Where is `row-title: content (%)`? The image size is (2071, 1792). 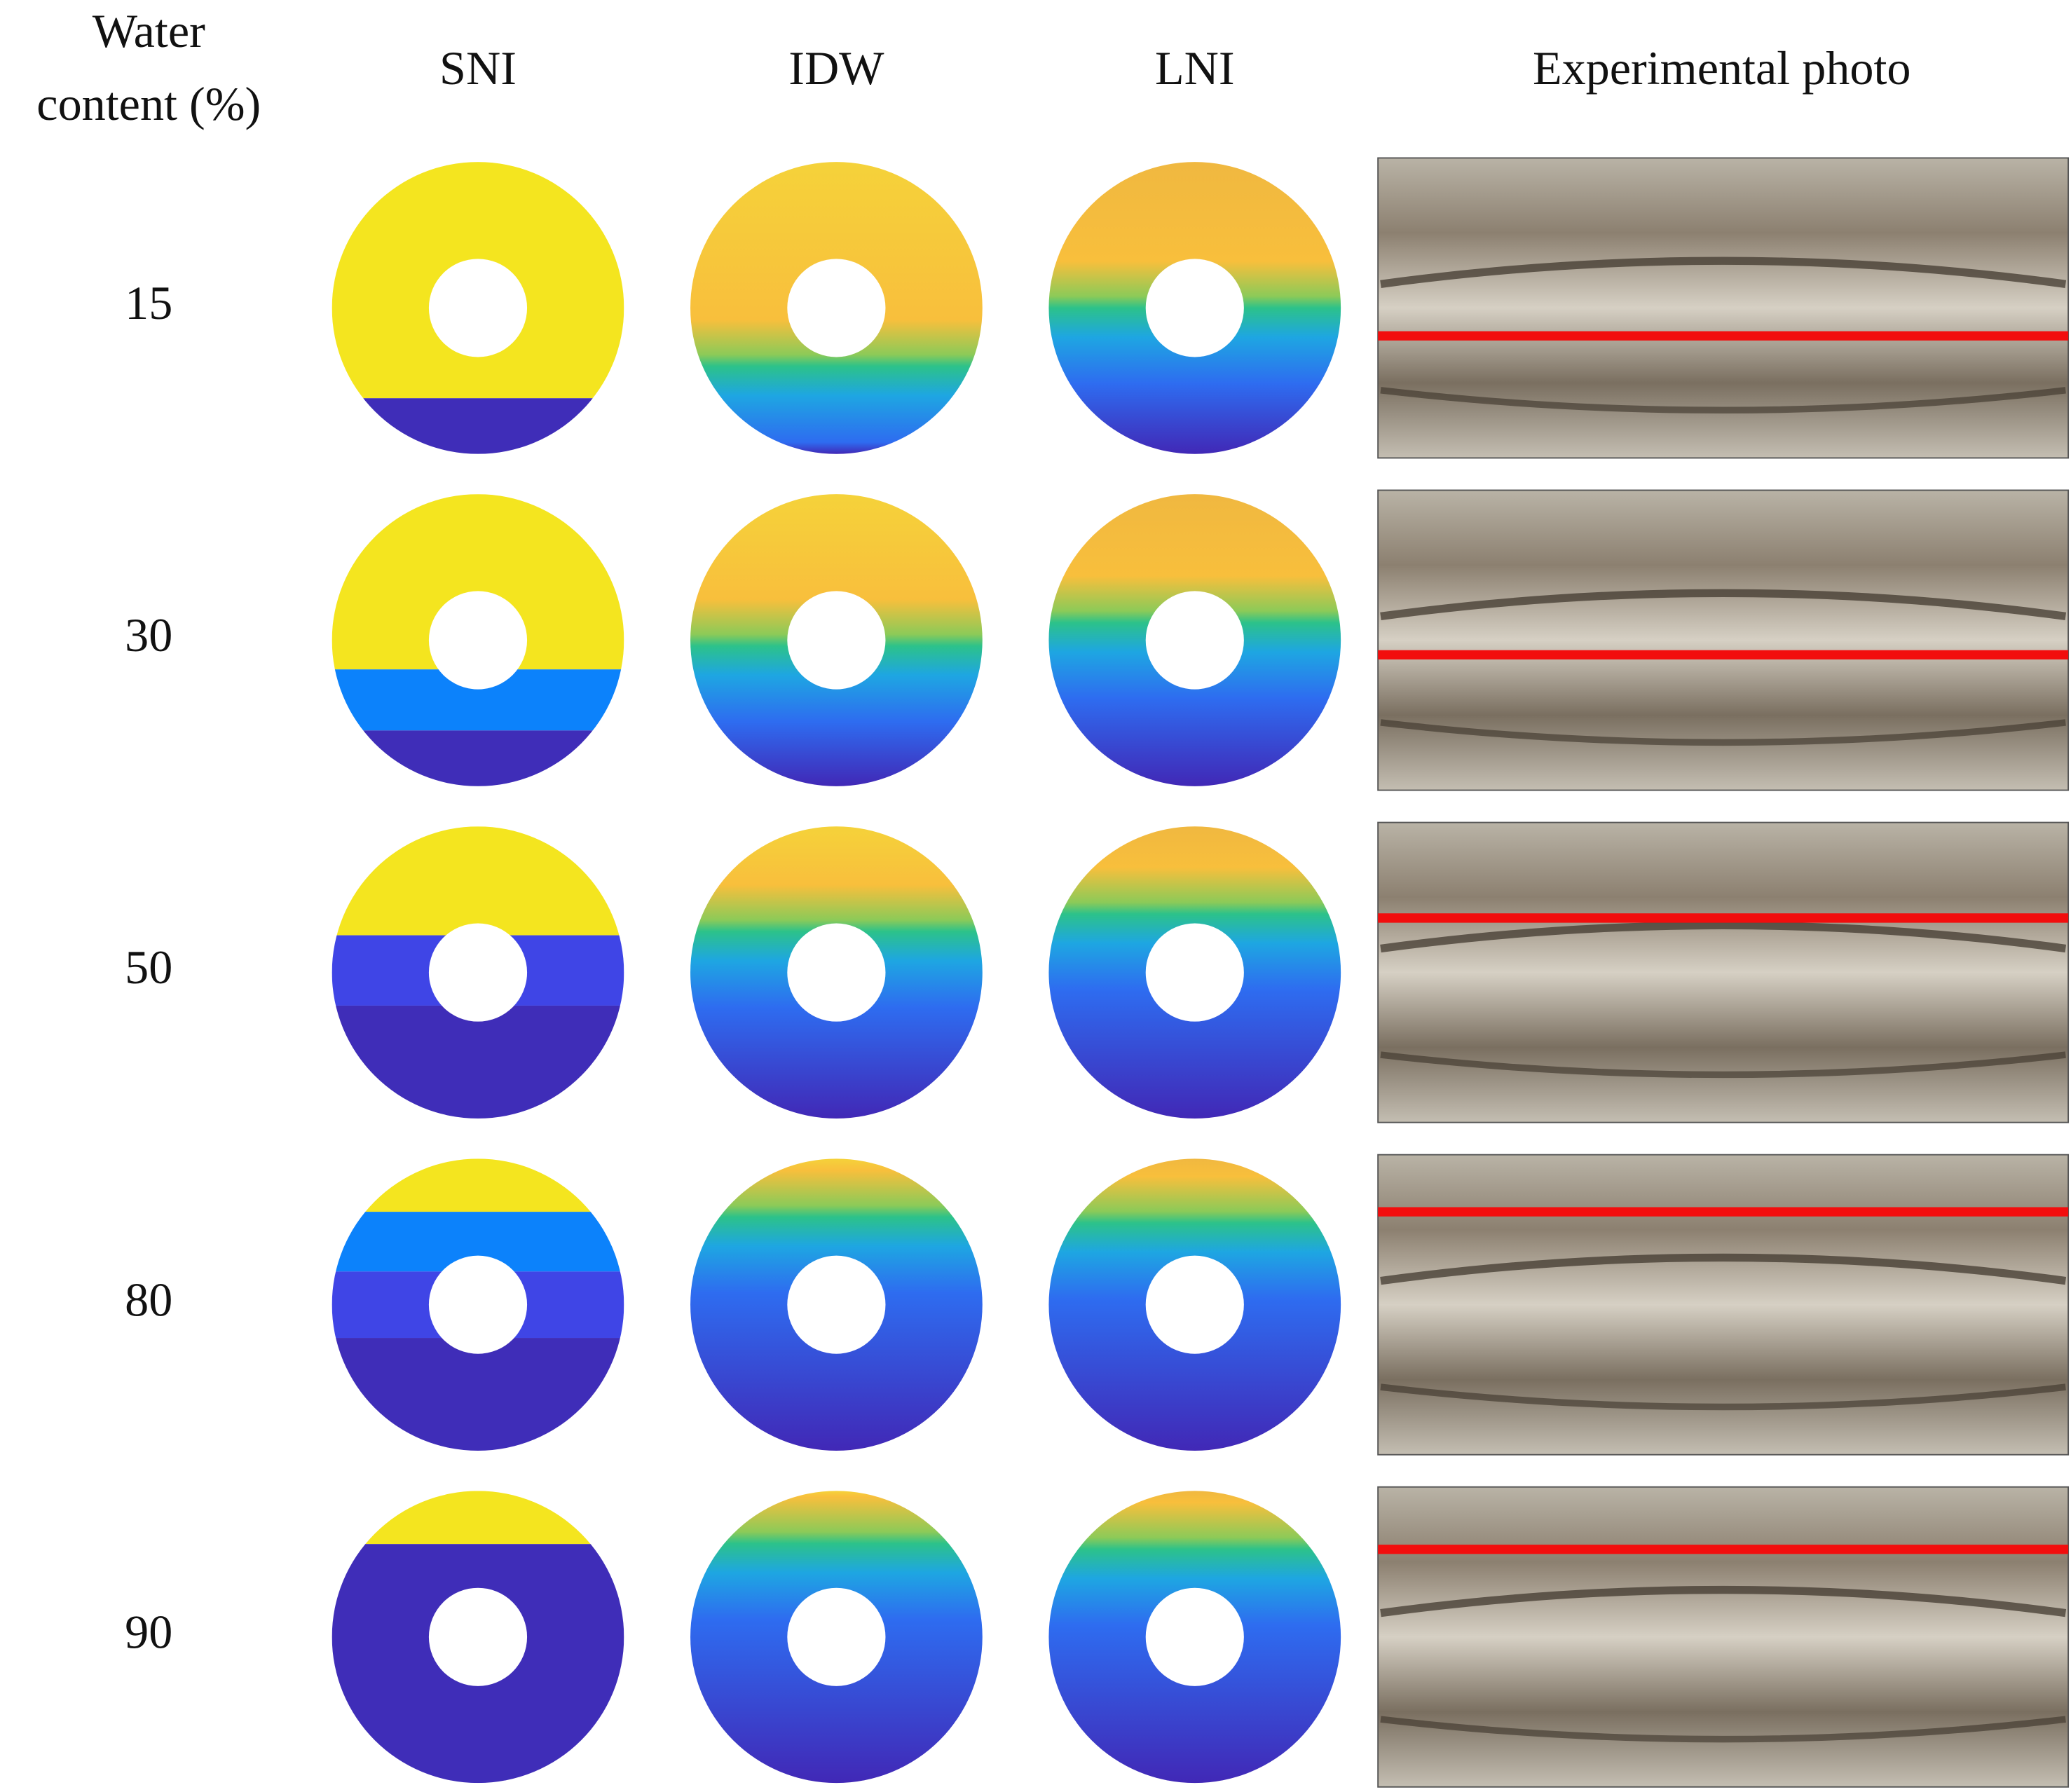
row-title: content (%) is located at coordinates (148, 103).